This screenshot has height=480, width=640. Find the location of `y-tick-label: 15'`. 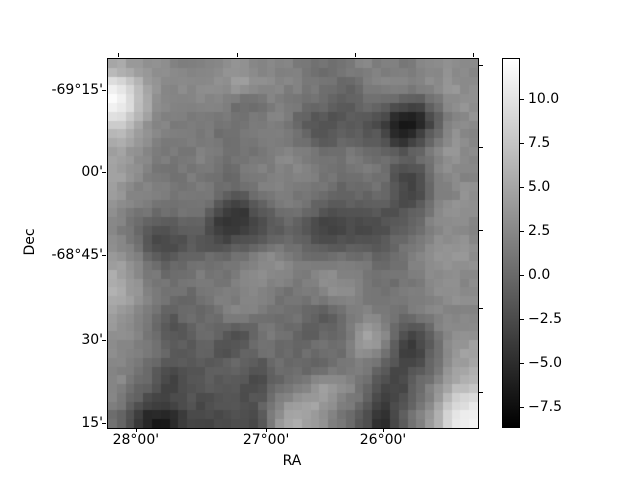

y-tick-label: 15' is located at coordinates (92, 422).